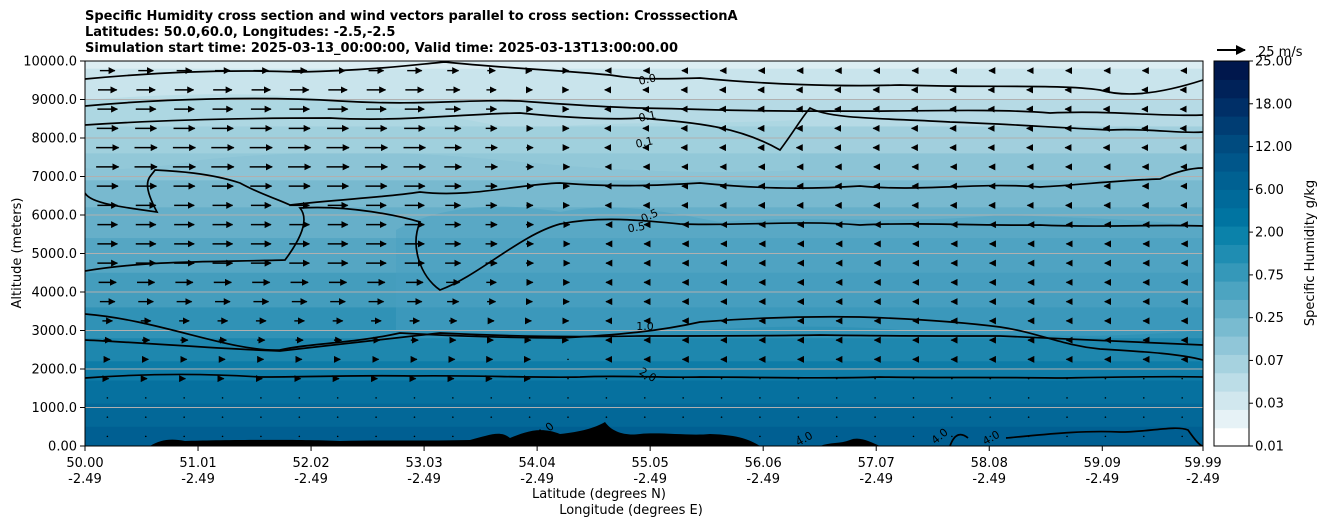 The height and width of the screenshot is (526, 1326). Describe the element at coordinates (55, 216) in the screenshot. I see `y-tick-label: 6000.0` at that location.